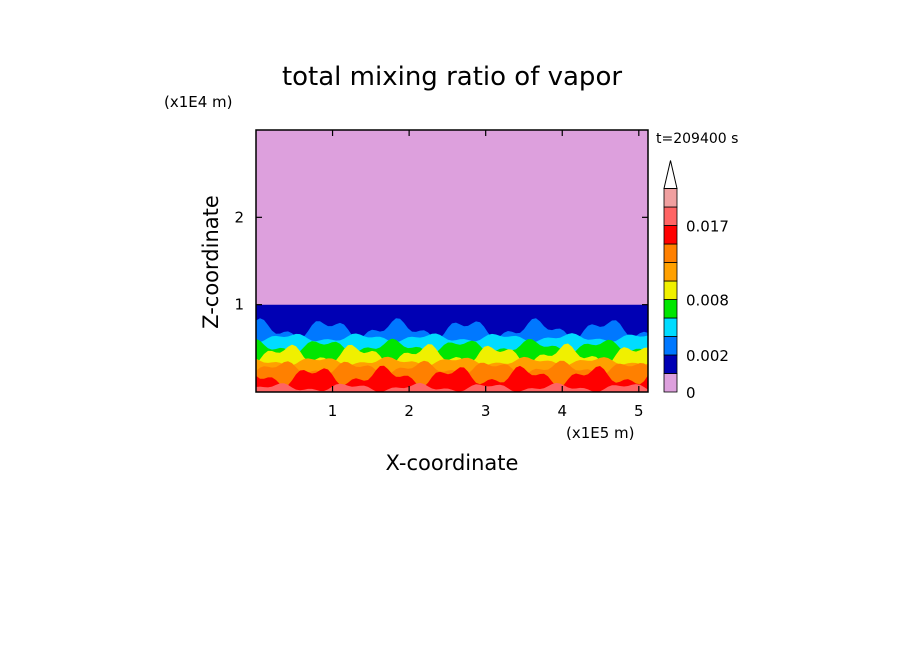 The image size is (904, 654). I want to click on x-tick-label: 5, so click(639, 411).